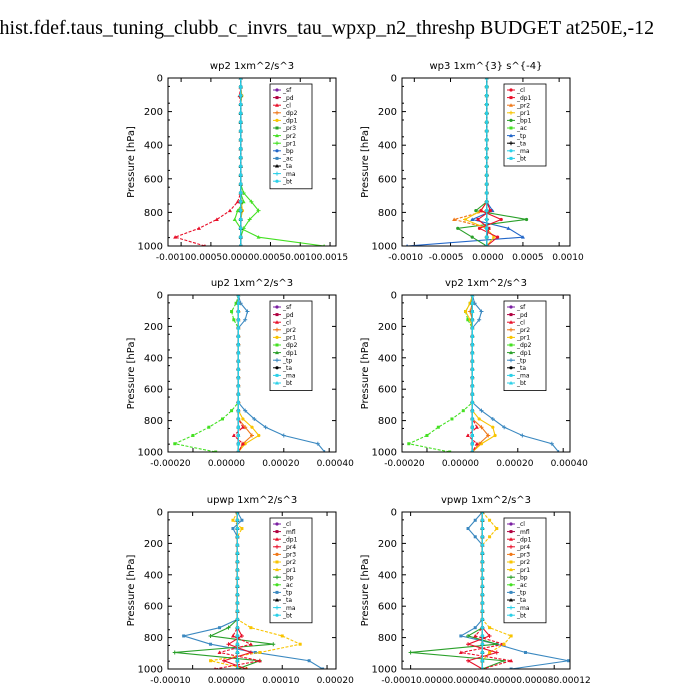 Image resolution: width=700 pixels, height=700 pixels. What do you see at coordinates (289, 562) in the screenshot?
I see `legend-label: _pr2` at bounding box center [289, 562].